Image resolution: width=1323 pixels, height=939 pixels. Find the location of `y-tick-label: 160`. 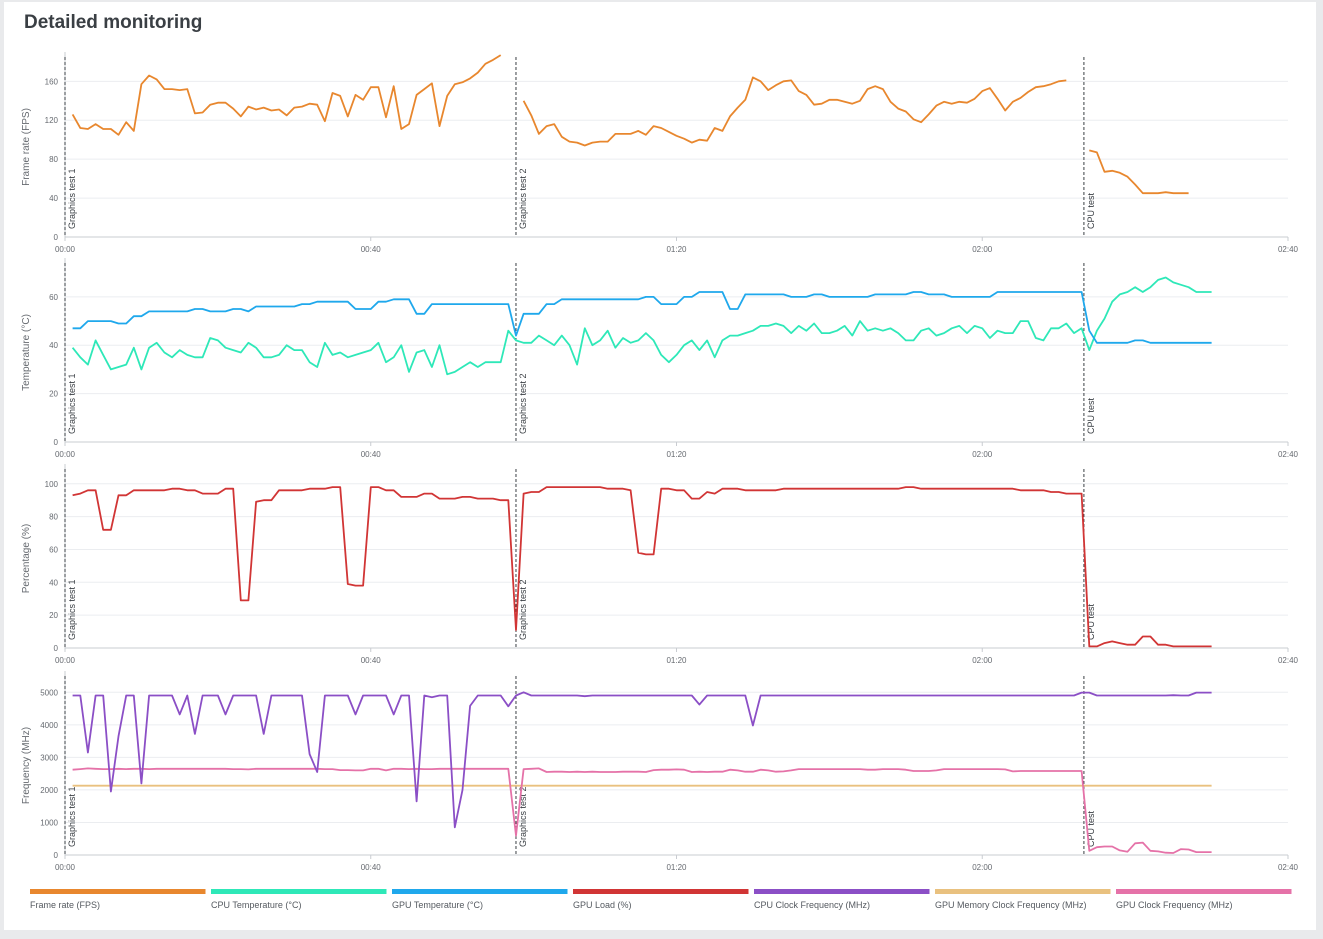

y-tick-label: 160 is located at coordinates (52, 81).